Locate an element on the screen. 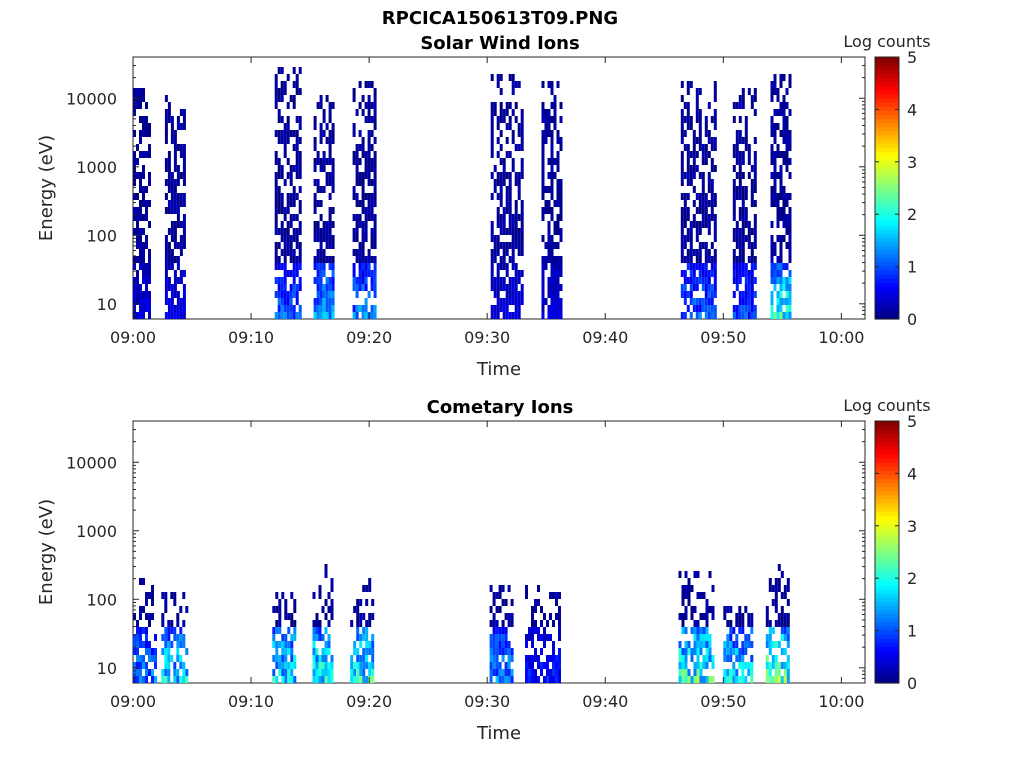  colorbar-tick-label: 2 is located at coordinates (912, 578).